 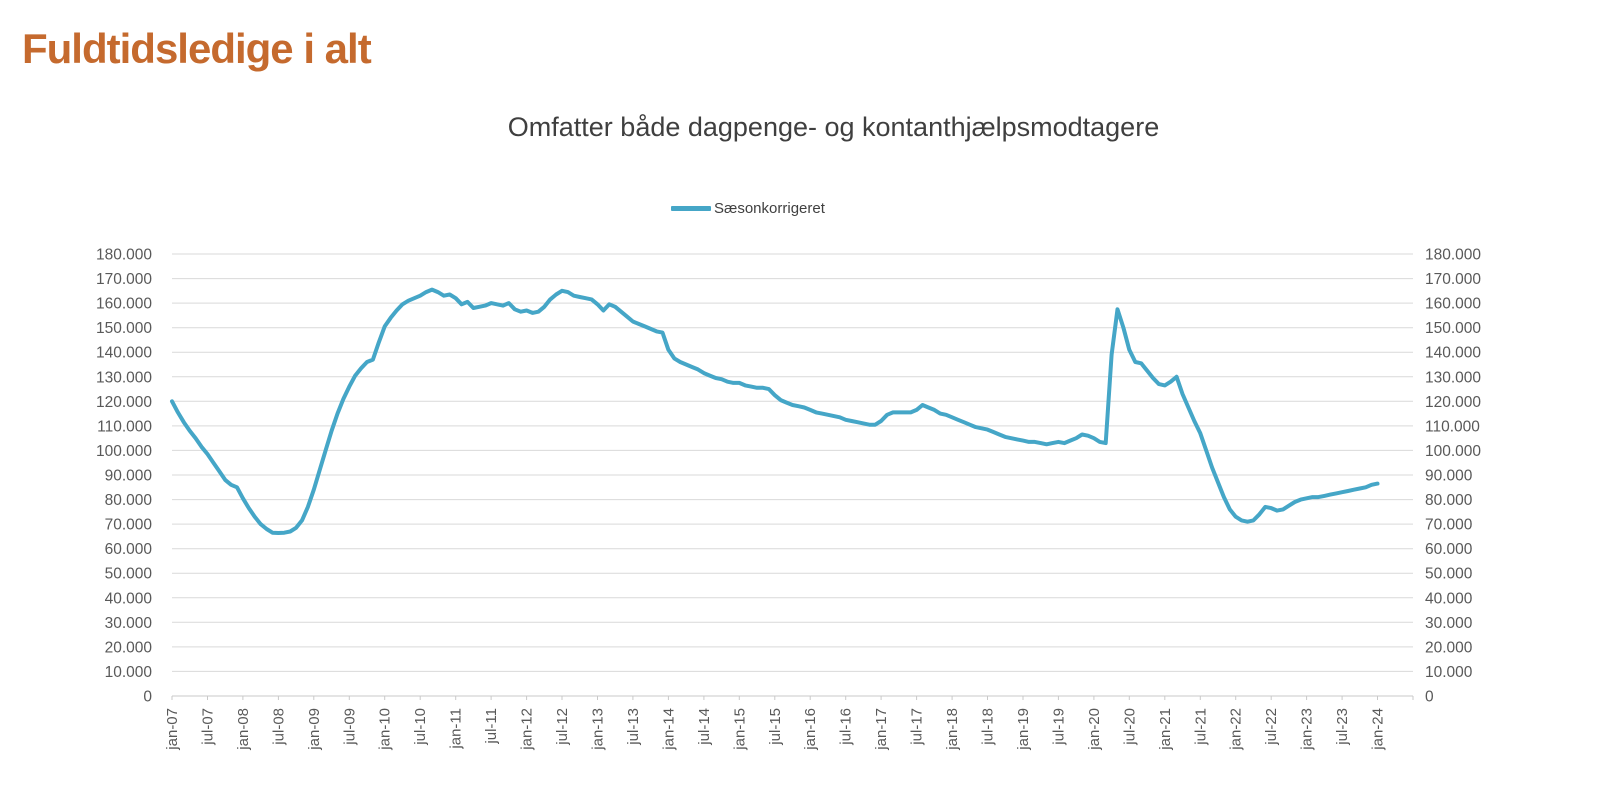 I want to click on x-tick-label: jan-11, so click(x=456, y=729).